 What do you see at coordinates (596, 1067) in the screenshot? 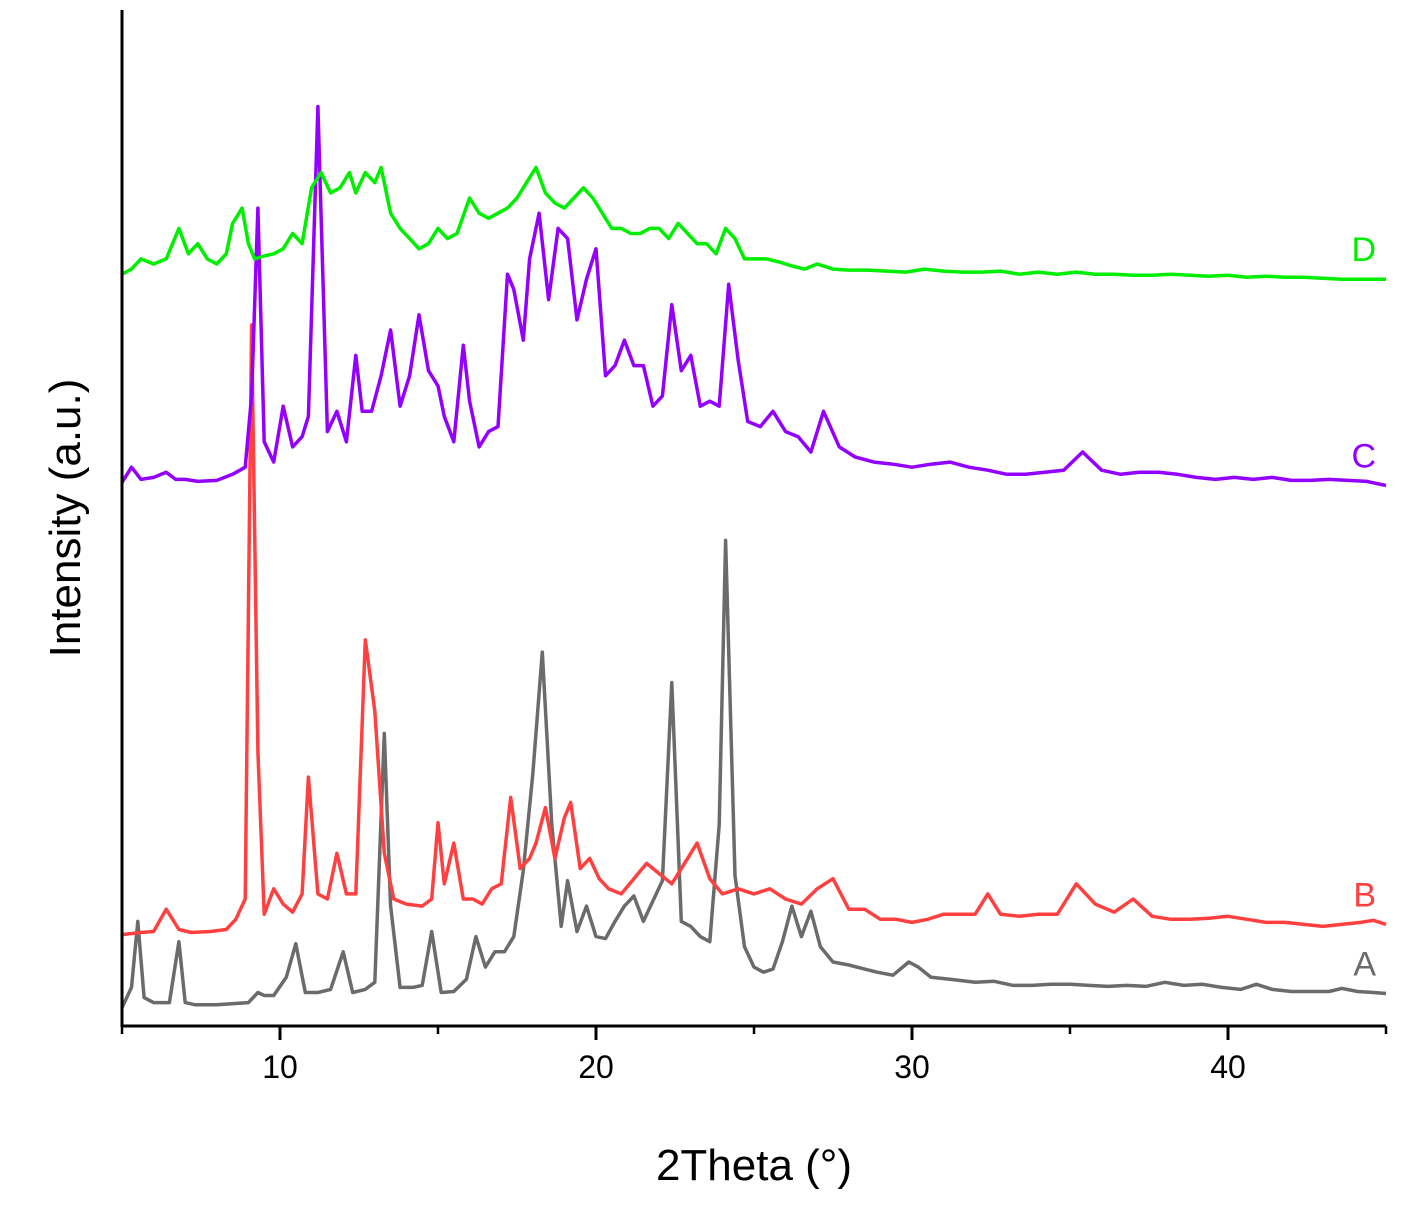
I see `x-tick-label: 20` at bounding box center [596, 1067].